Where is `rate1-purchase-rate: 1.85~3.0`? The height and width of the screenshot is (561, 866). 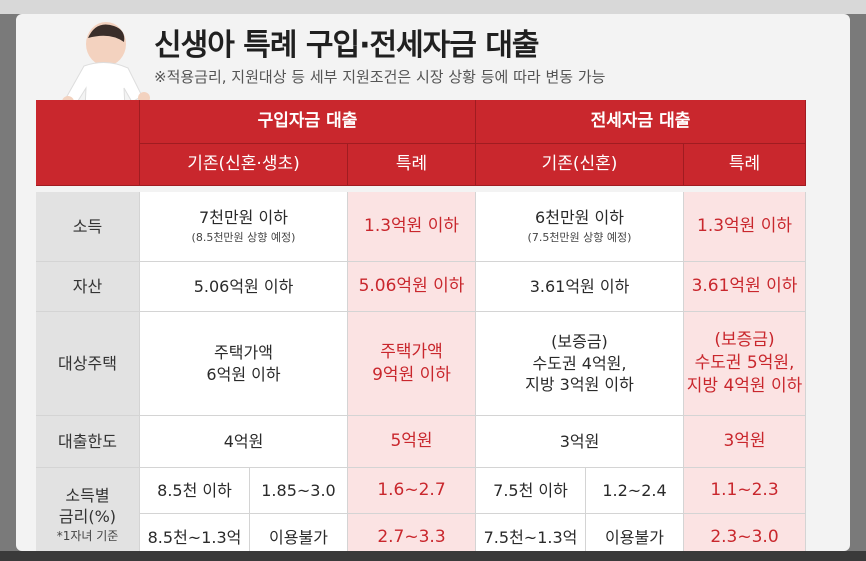
rate1-purchase-rate: 1.85~3.0 is located at coordinates (299, 491).